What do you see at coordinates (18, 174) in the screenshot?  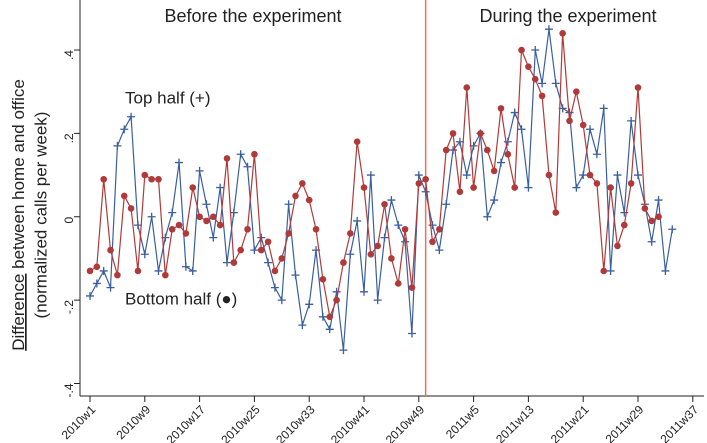 I see `y-label-rest: between home and office` at bounding box center [18, 174].